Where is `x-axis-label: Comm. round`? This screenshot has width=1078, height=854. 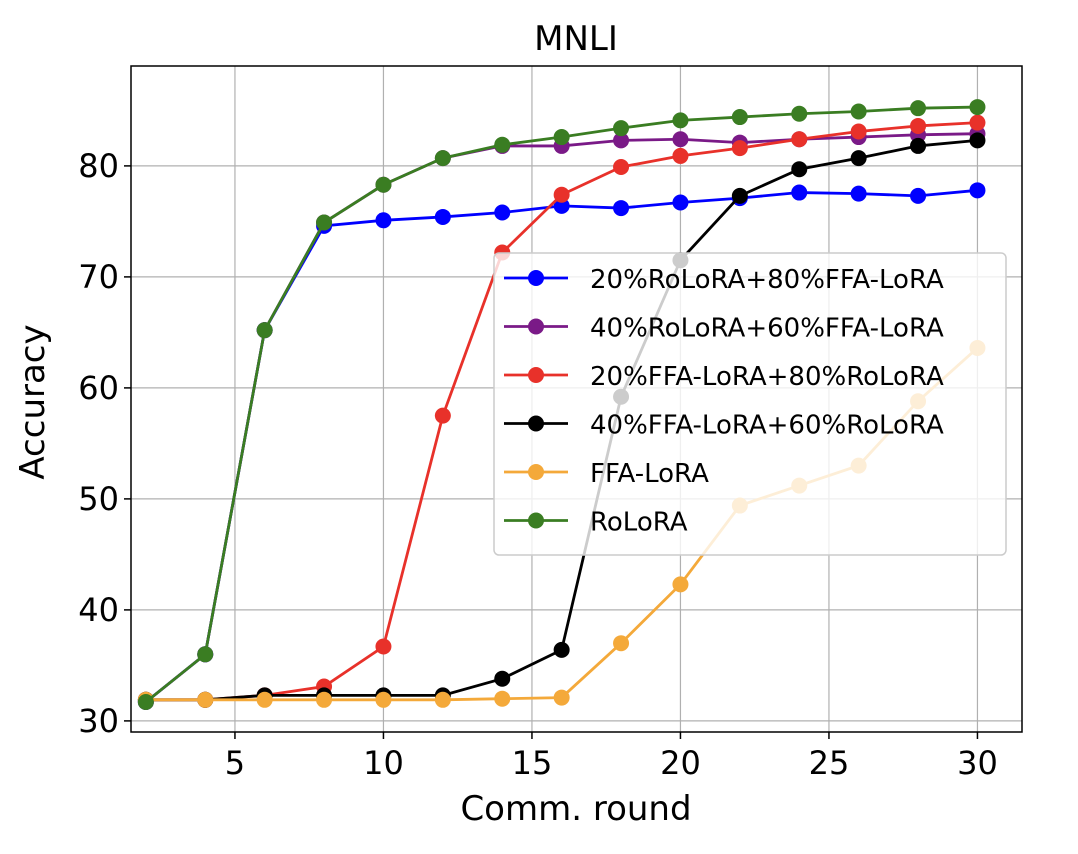
x-axis-label: Comm. round is located at coordinates (575, 809).